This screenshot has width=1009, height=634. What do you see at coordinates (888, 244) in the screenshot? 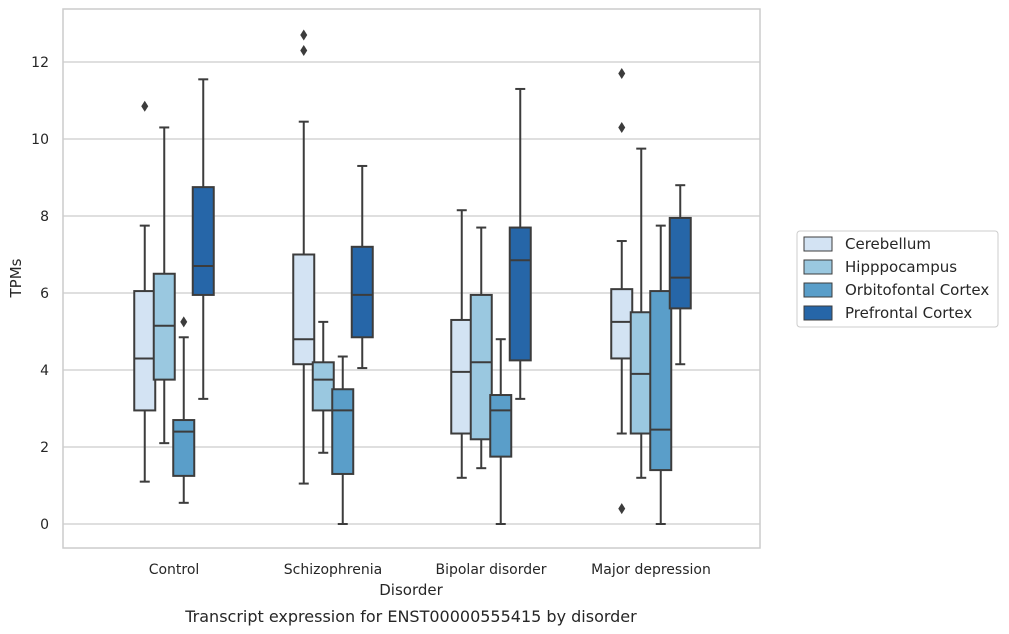
I see `legend-label: Cerebellum` at bounding box center [888, 244].